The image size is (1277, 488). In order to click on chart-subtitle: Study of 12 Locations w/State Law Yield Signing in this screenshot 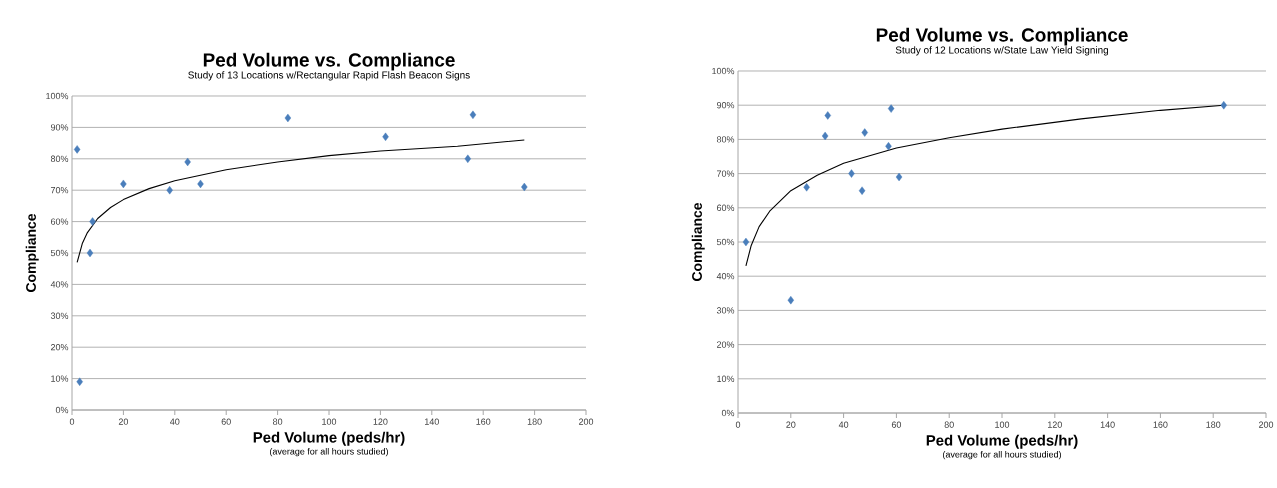, I will do `click(1002, 51)`.